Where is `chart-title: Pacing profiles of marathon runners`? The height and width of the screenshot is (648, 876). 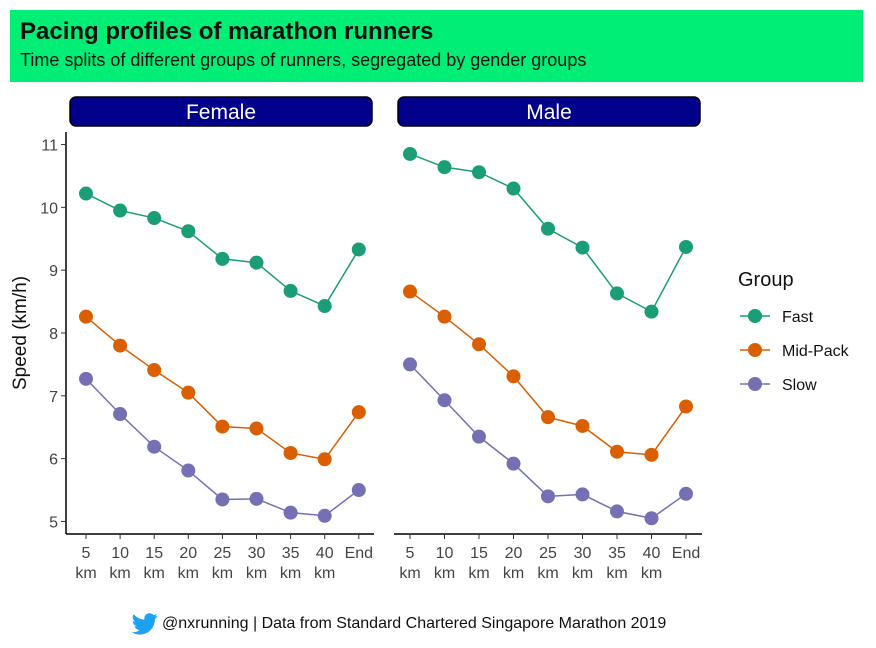
chart-title: Pacing profiles of marathon runners is located at coordinates (227, 31).